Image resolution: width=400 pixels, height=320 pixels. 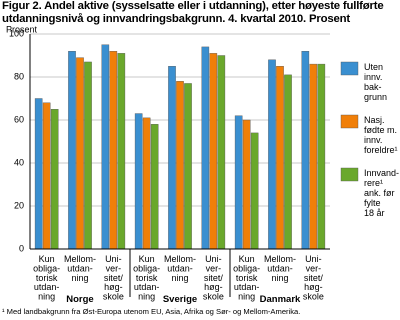 What do you see at coordinates (19, 162) in the screenshot?
I see `y-tick-label: 40` at bounding box center [19, 162].